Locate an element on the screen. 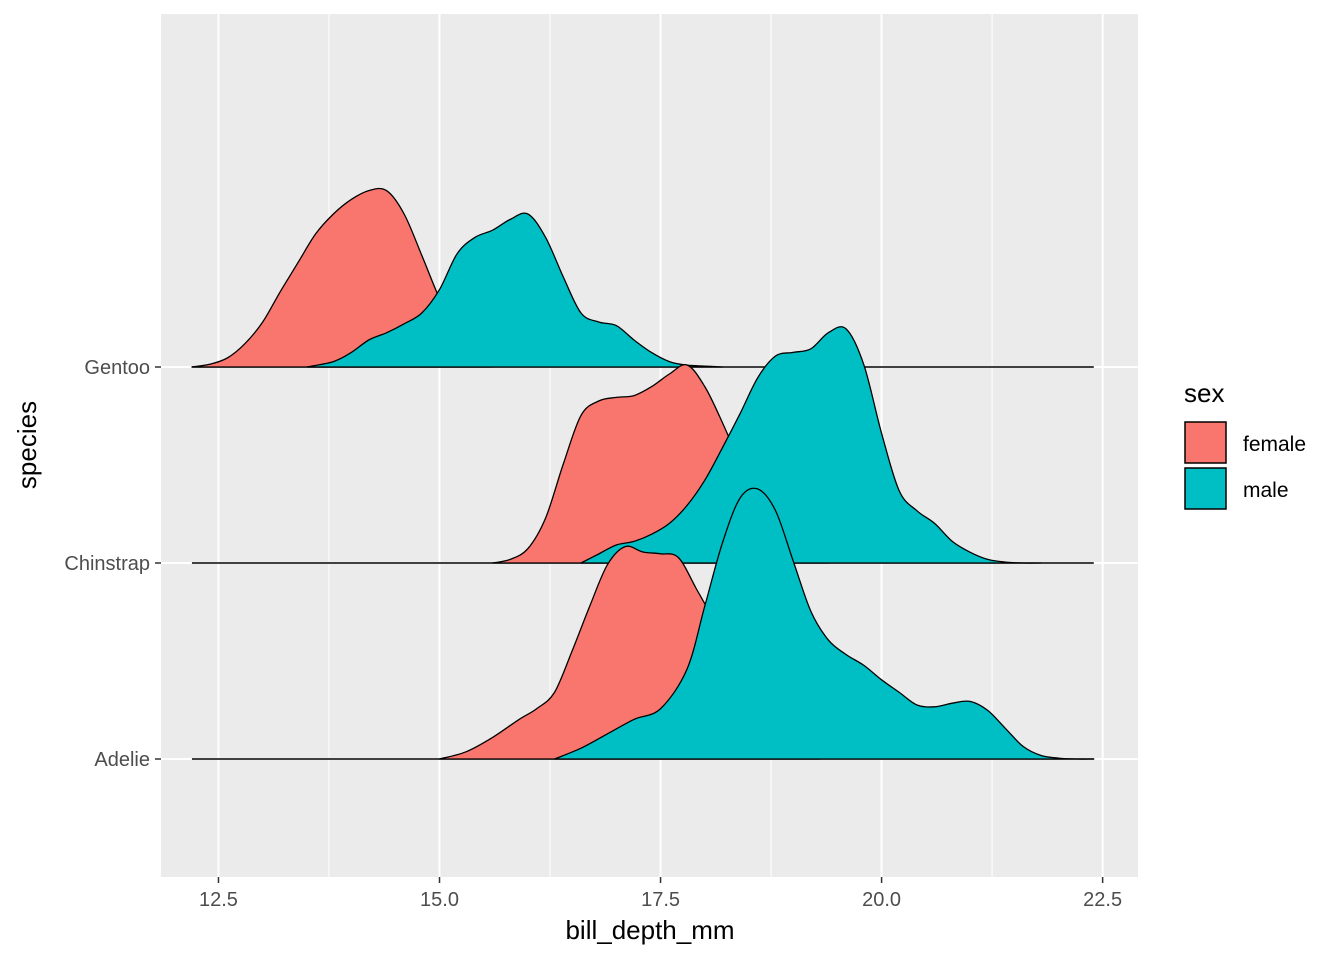  x-tick-label: 17.5 is located at coordinates (660, 900).